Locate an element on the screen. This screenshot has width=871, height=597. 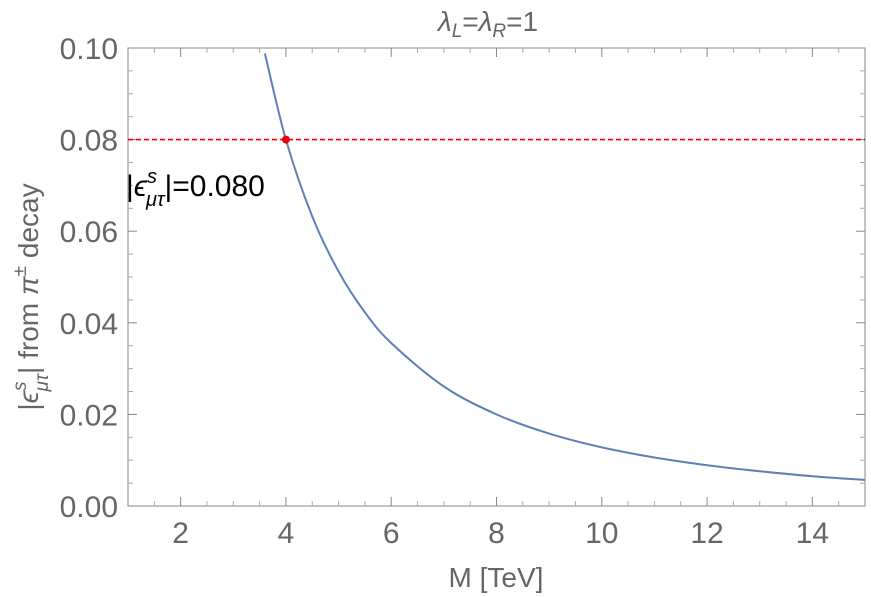
x-tick-label: 4 is located at coordinates (286, 533).